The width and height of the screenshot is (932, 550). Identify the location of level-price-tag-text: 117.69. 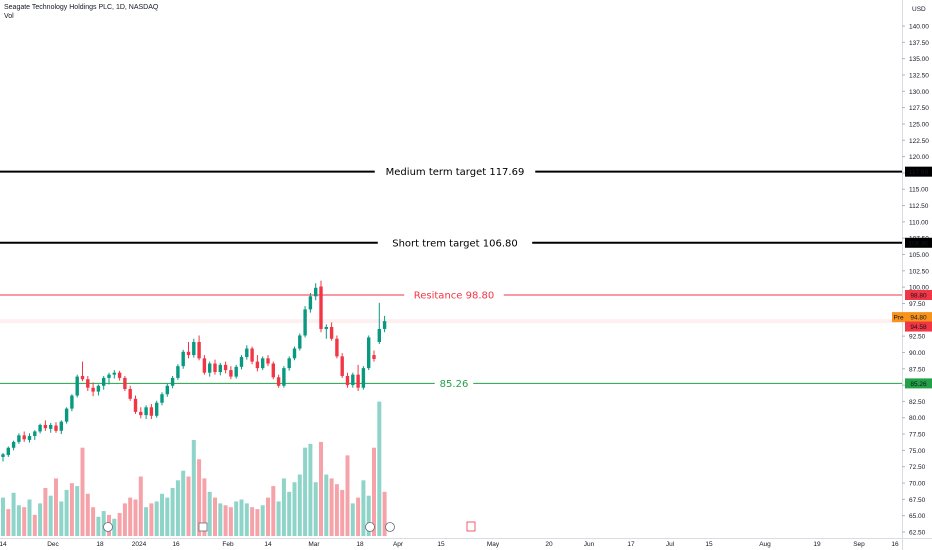
(919, 172).